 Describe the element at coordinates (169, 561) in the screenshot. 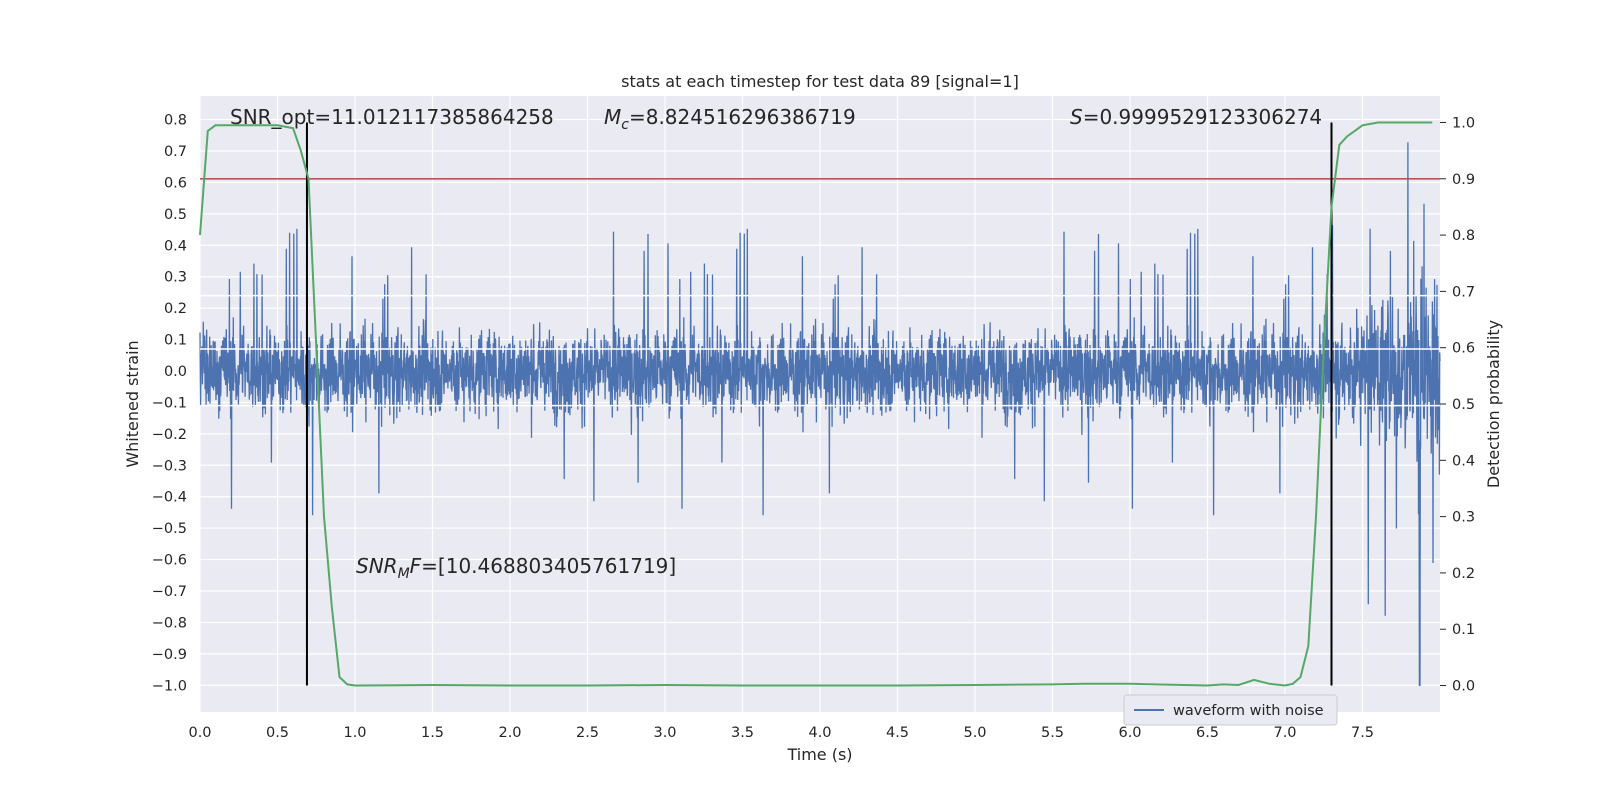

I see `y-tick-label: −0.6` at that location.